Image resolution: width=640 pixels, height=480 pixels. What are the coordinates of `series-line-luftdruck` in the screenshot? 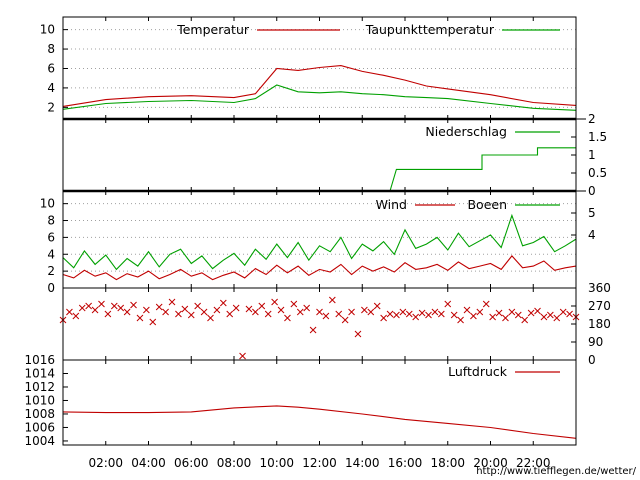 It's located at (319, 422).